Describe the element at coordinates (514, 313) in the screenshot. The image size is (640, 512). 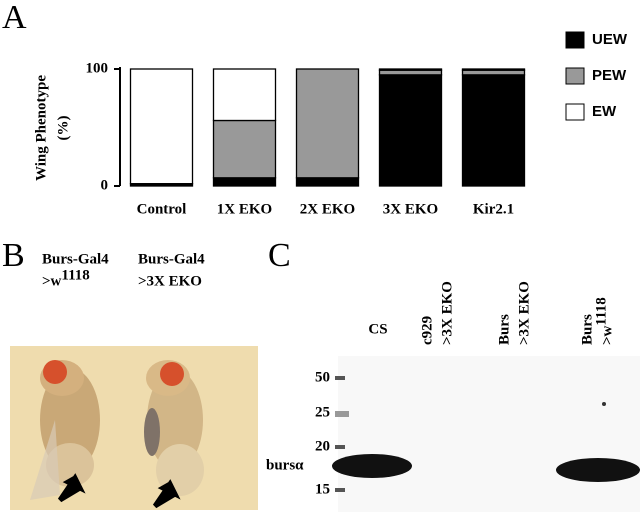
I see `lane-label: Burs >3X EKO` at that location.